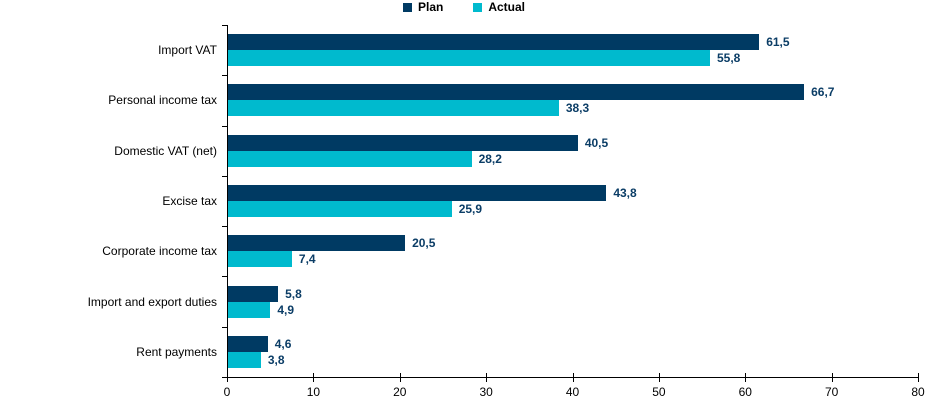 The width and height of the screenshot is (928, 403). I want to click on x-axis-tick-label: 10, so click(313, 392).